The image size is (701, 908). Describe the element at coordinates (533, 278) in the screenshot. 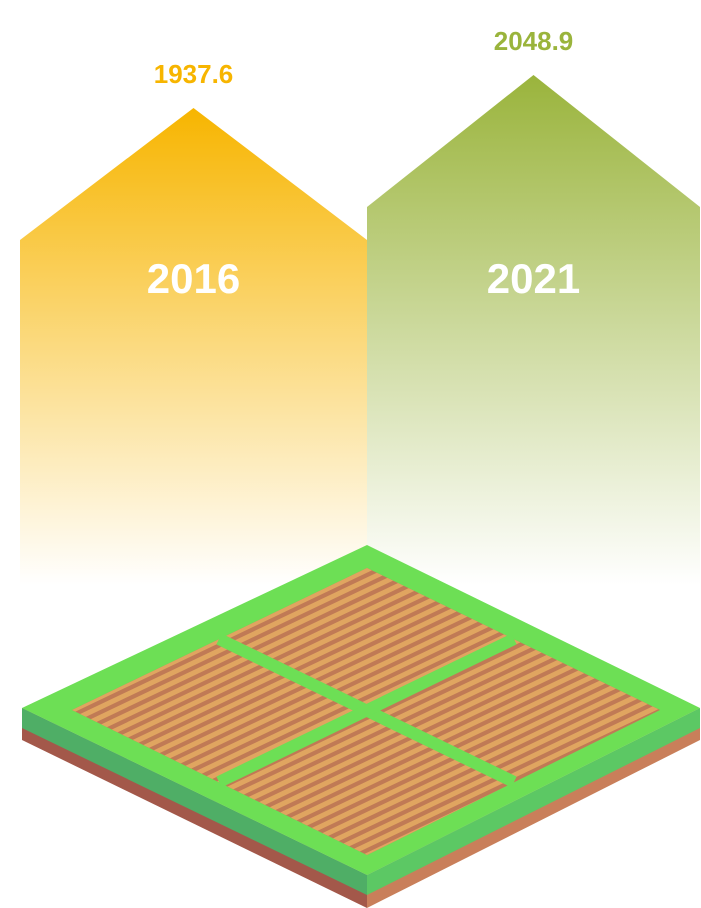

I see `category-label: 2021` at that location.